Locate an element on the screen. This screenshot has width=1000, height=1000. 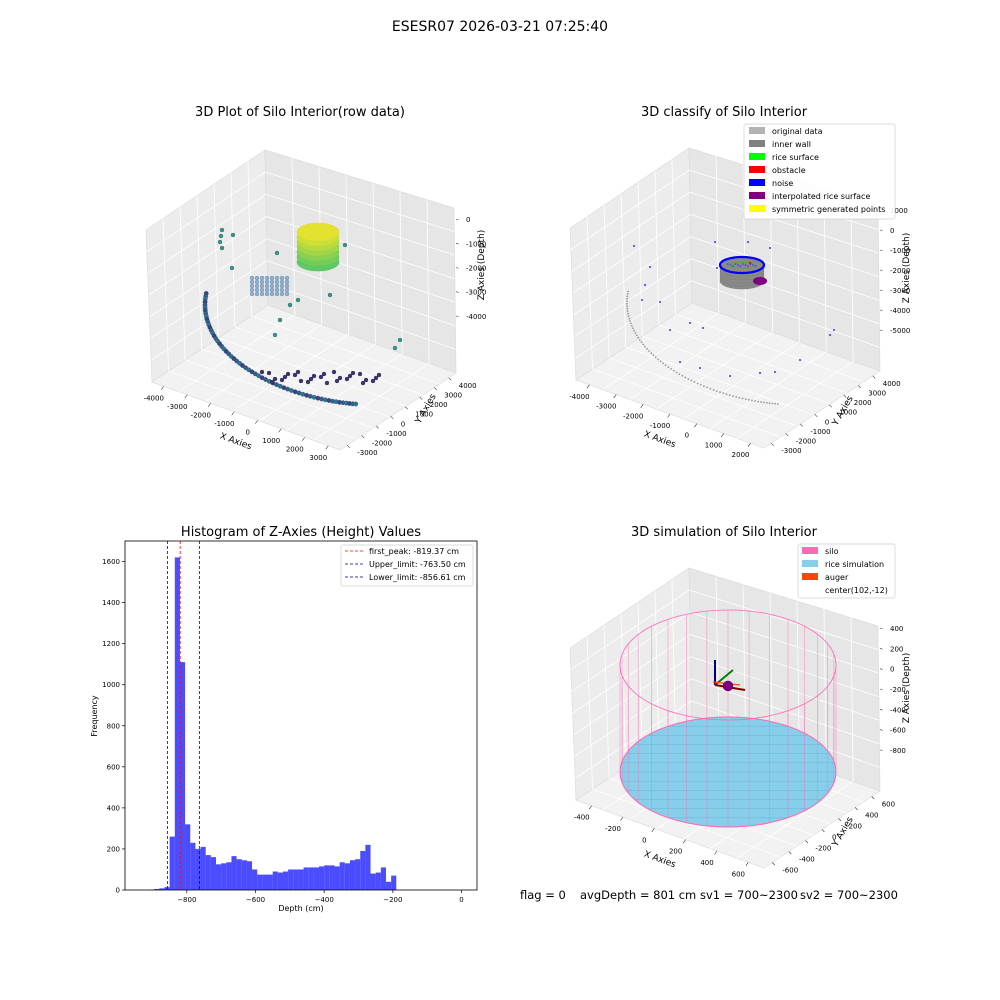
sim-silo-top is located at coordinates (728, 665).